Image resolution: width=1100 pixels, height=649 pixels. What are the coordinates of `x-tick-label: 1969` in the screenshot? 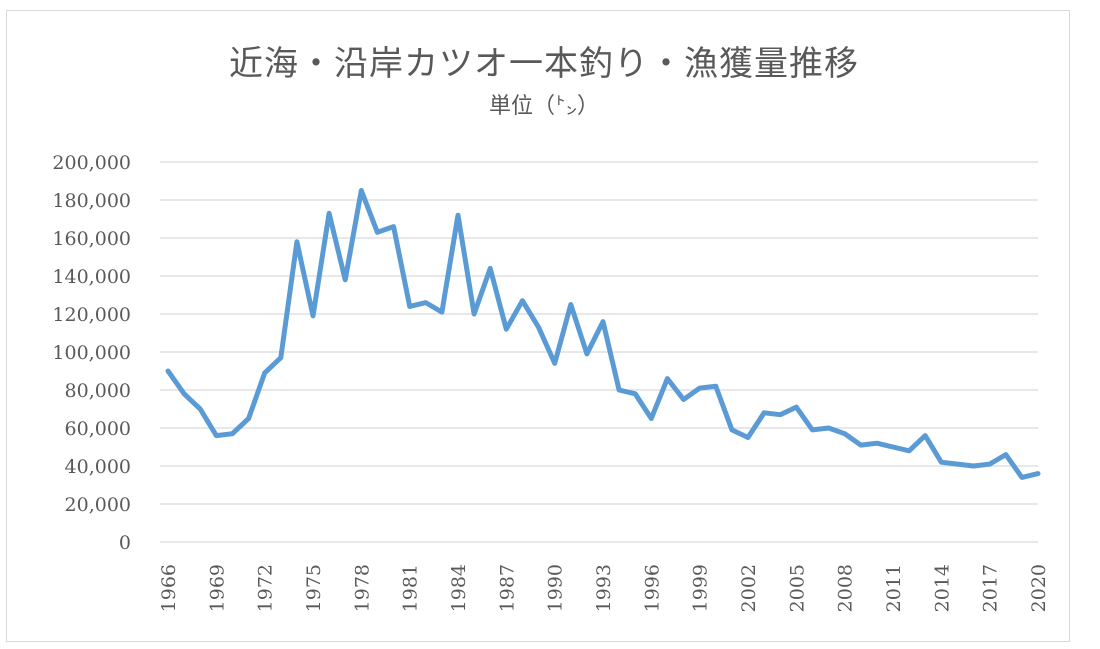 It's located at (217, 588).